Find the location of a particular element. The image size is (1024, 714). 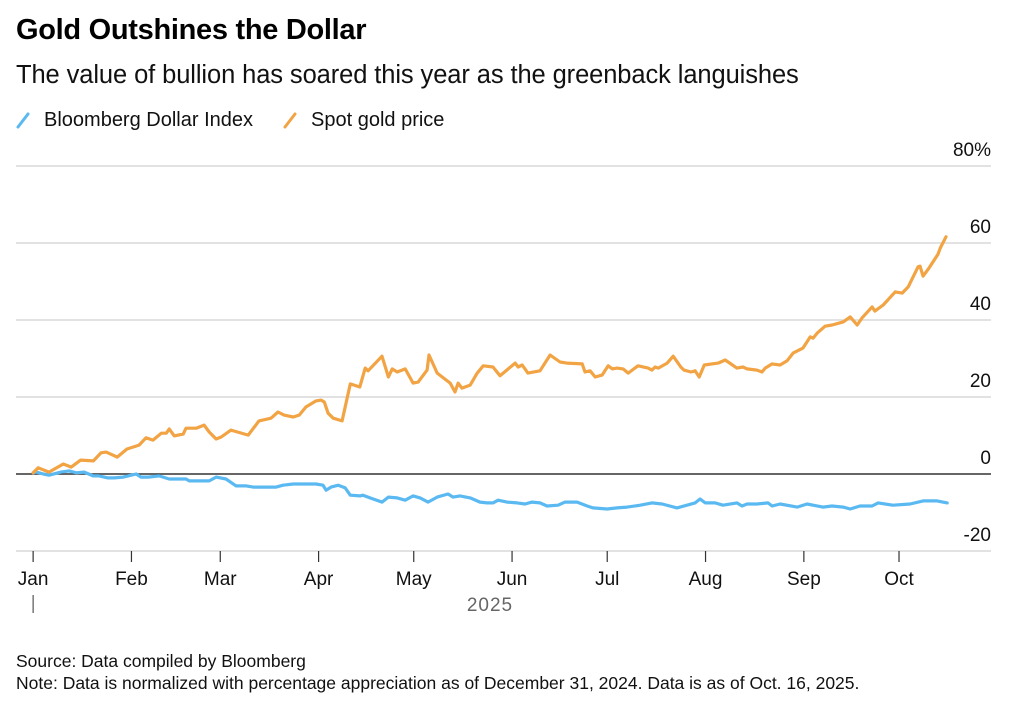

y-tick-label: -20 is located at coordinates (977, 535).